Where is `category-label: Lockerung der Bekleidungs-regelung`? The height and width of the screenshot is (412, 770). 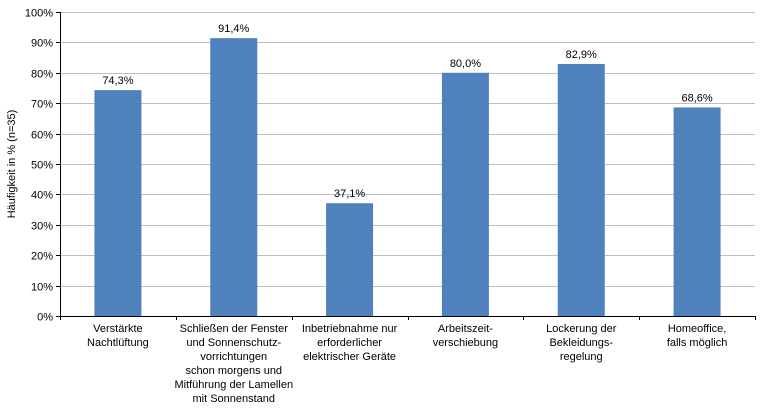 category-label: Lockerung der Bekleidungs-regelung is located at coordinates (581, 343).